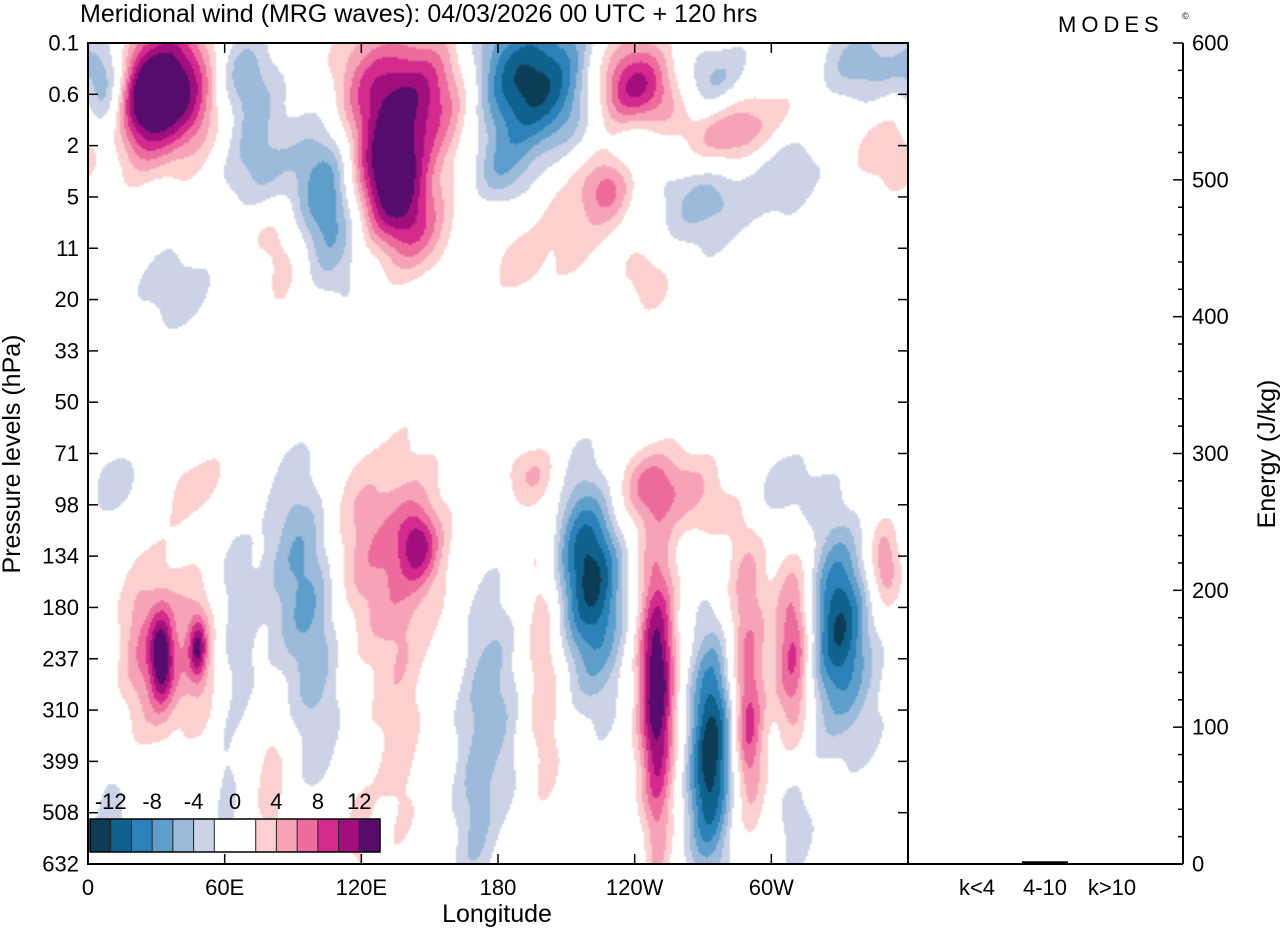 This screenshot has height=930, width=1280. I want to click on x-tick-label: 0, so click(88, 887).